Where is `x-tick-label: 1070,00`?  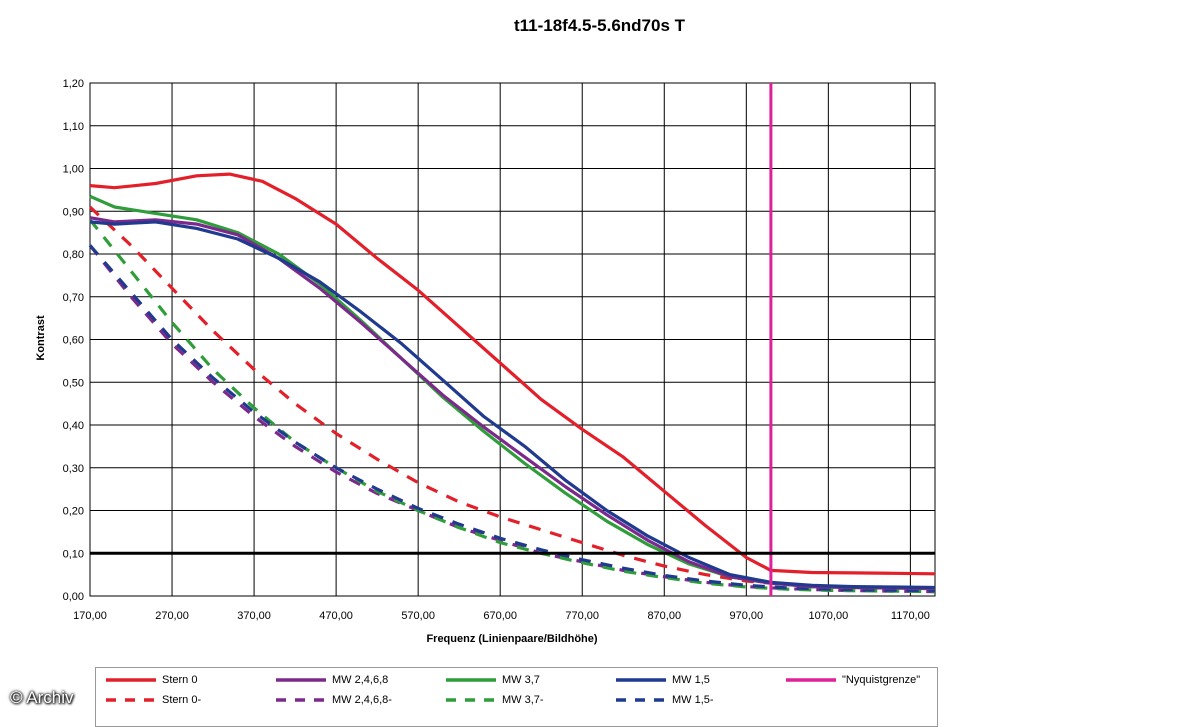 x-tick-label: 1070,00 is located at coordinates (828, 616).